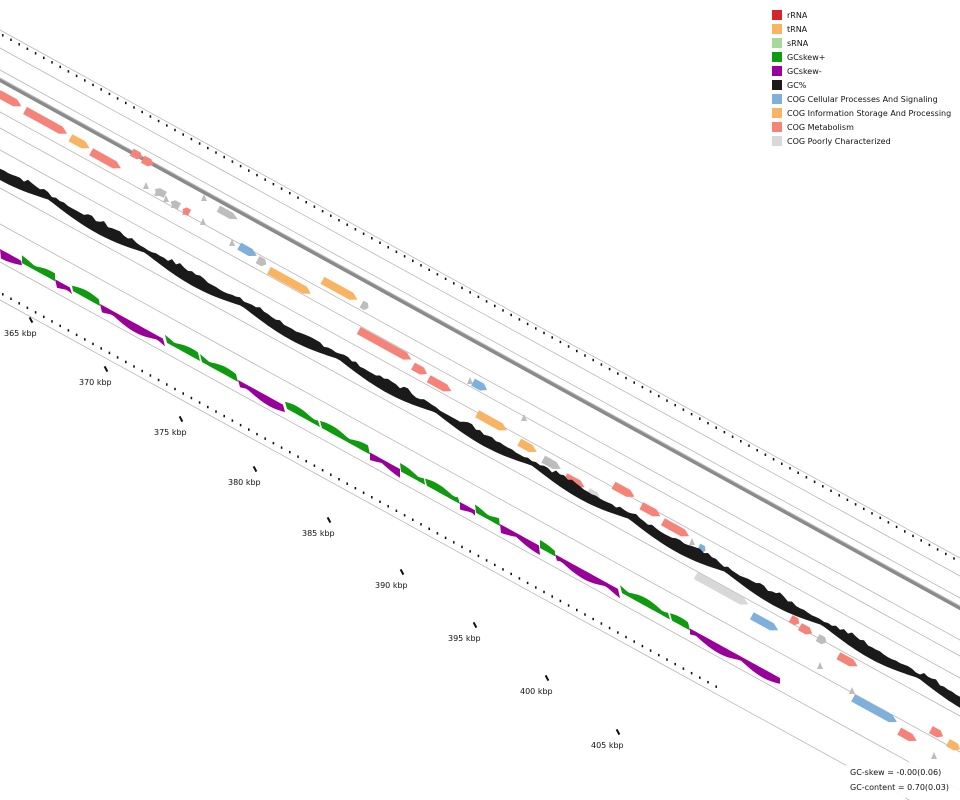 This screenshot has width=960, height=800. What do you see at coordinates (861, 99) in the screenshot?
I see `legend-item: COG Cellular Processes And Signaling` at bounding box center [861, 99].